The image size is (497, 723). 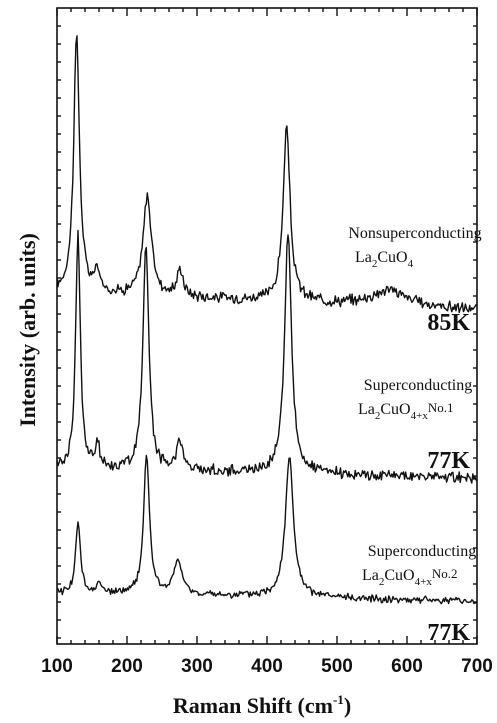 What do you see at coordinates (197, 666) in the screenshot?
I see `x-tick-label: 300` at bounding box center [197, 666].